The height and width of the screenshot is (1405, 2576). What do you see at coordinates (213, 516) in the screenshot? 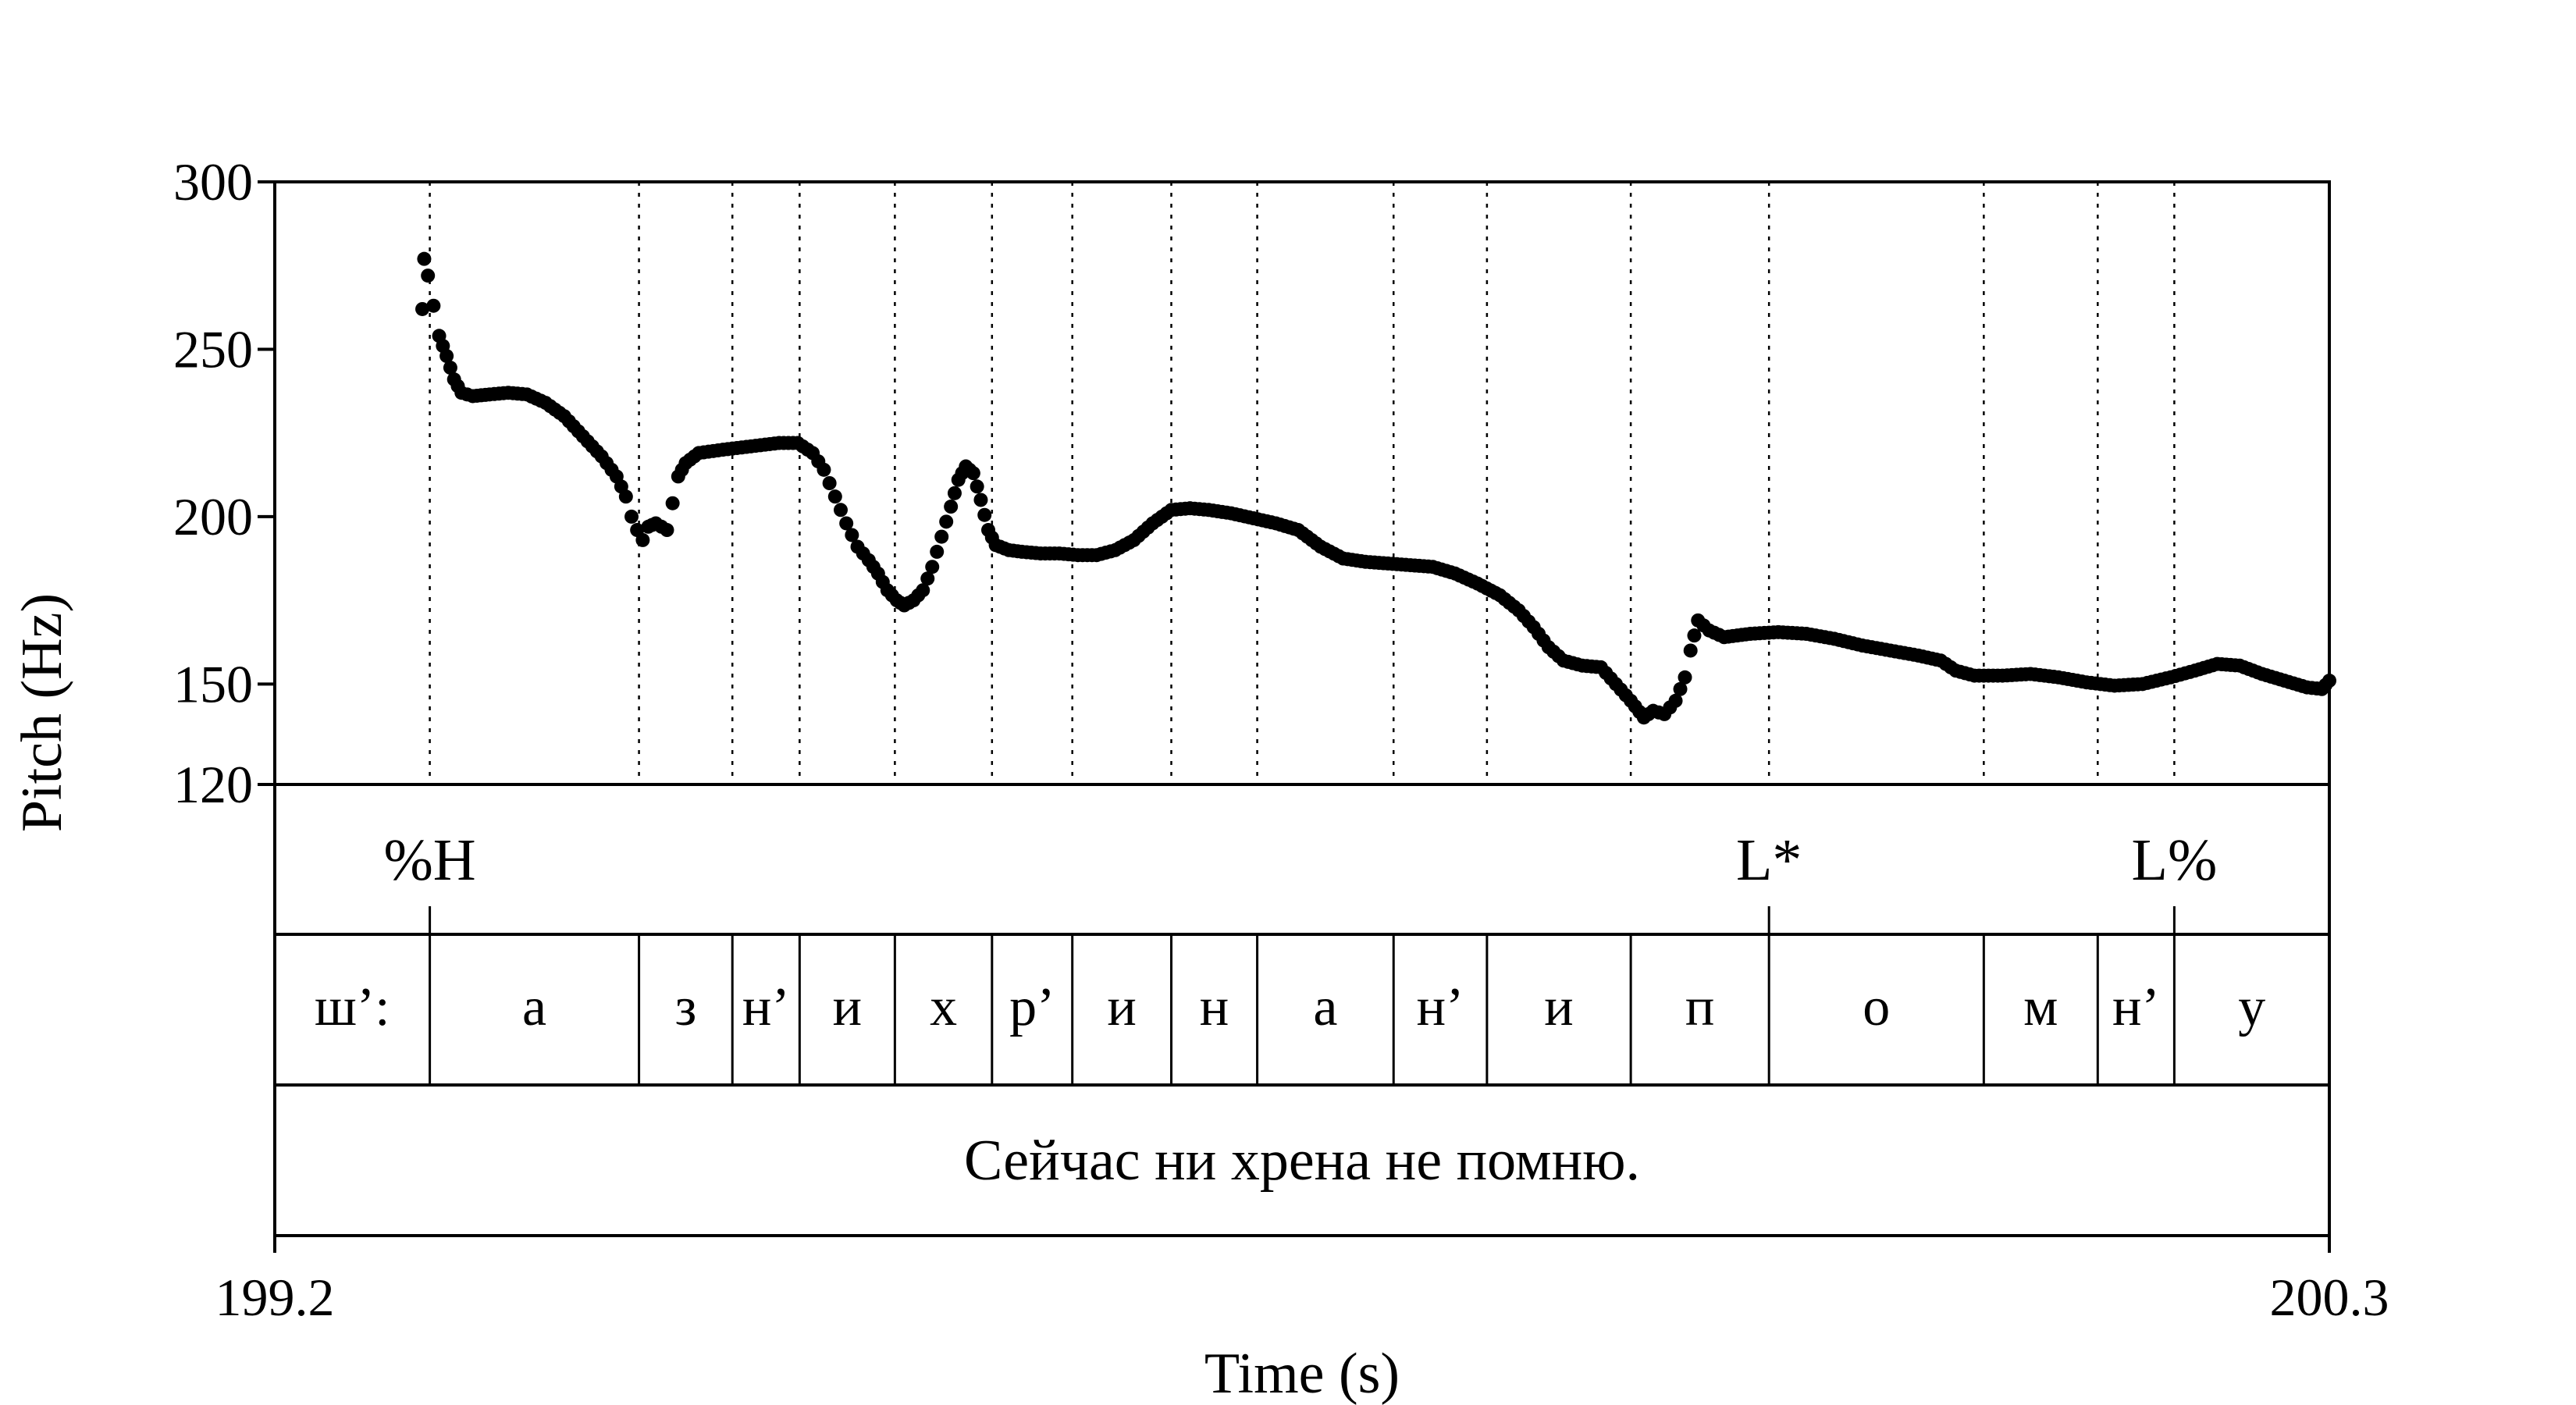
I see `y-tick-label-200: 200` at bounding box center [213, 516].